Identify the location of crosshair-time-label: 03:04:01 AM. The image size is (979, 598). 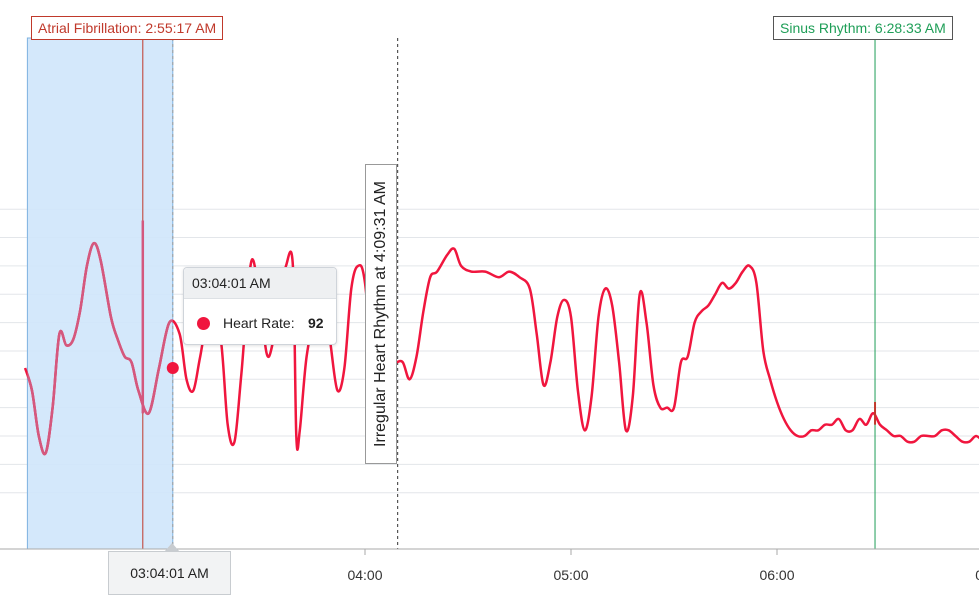
(169, 573).